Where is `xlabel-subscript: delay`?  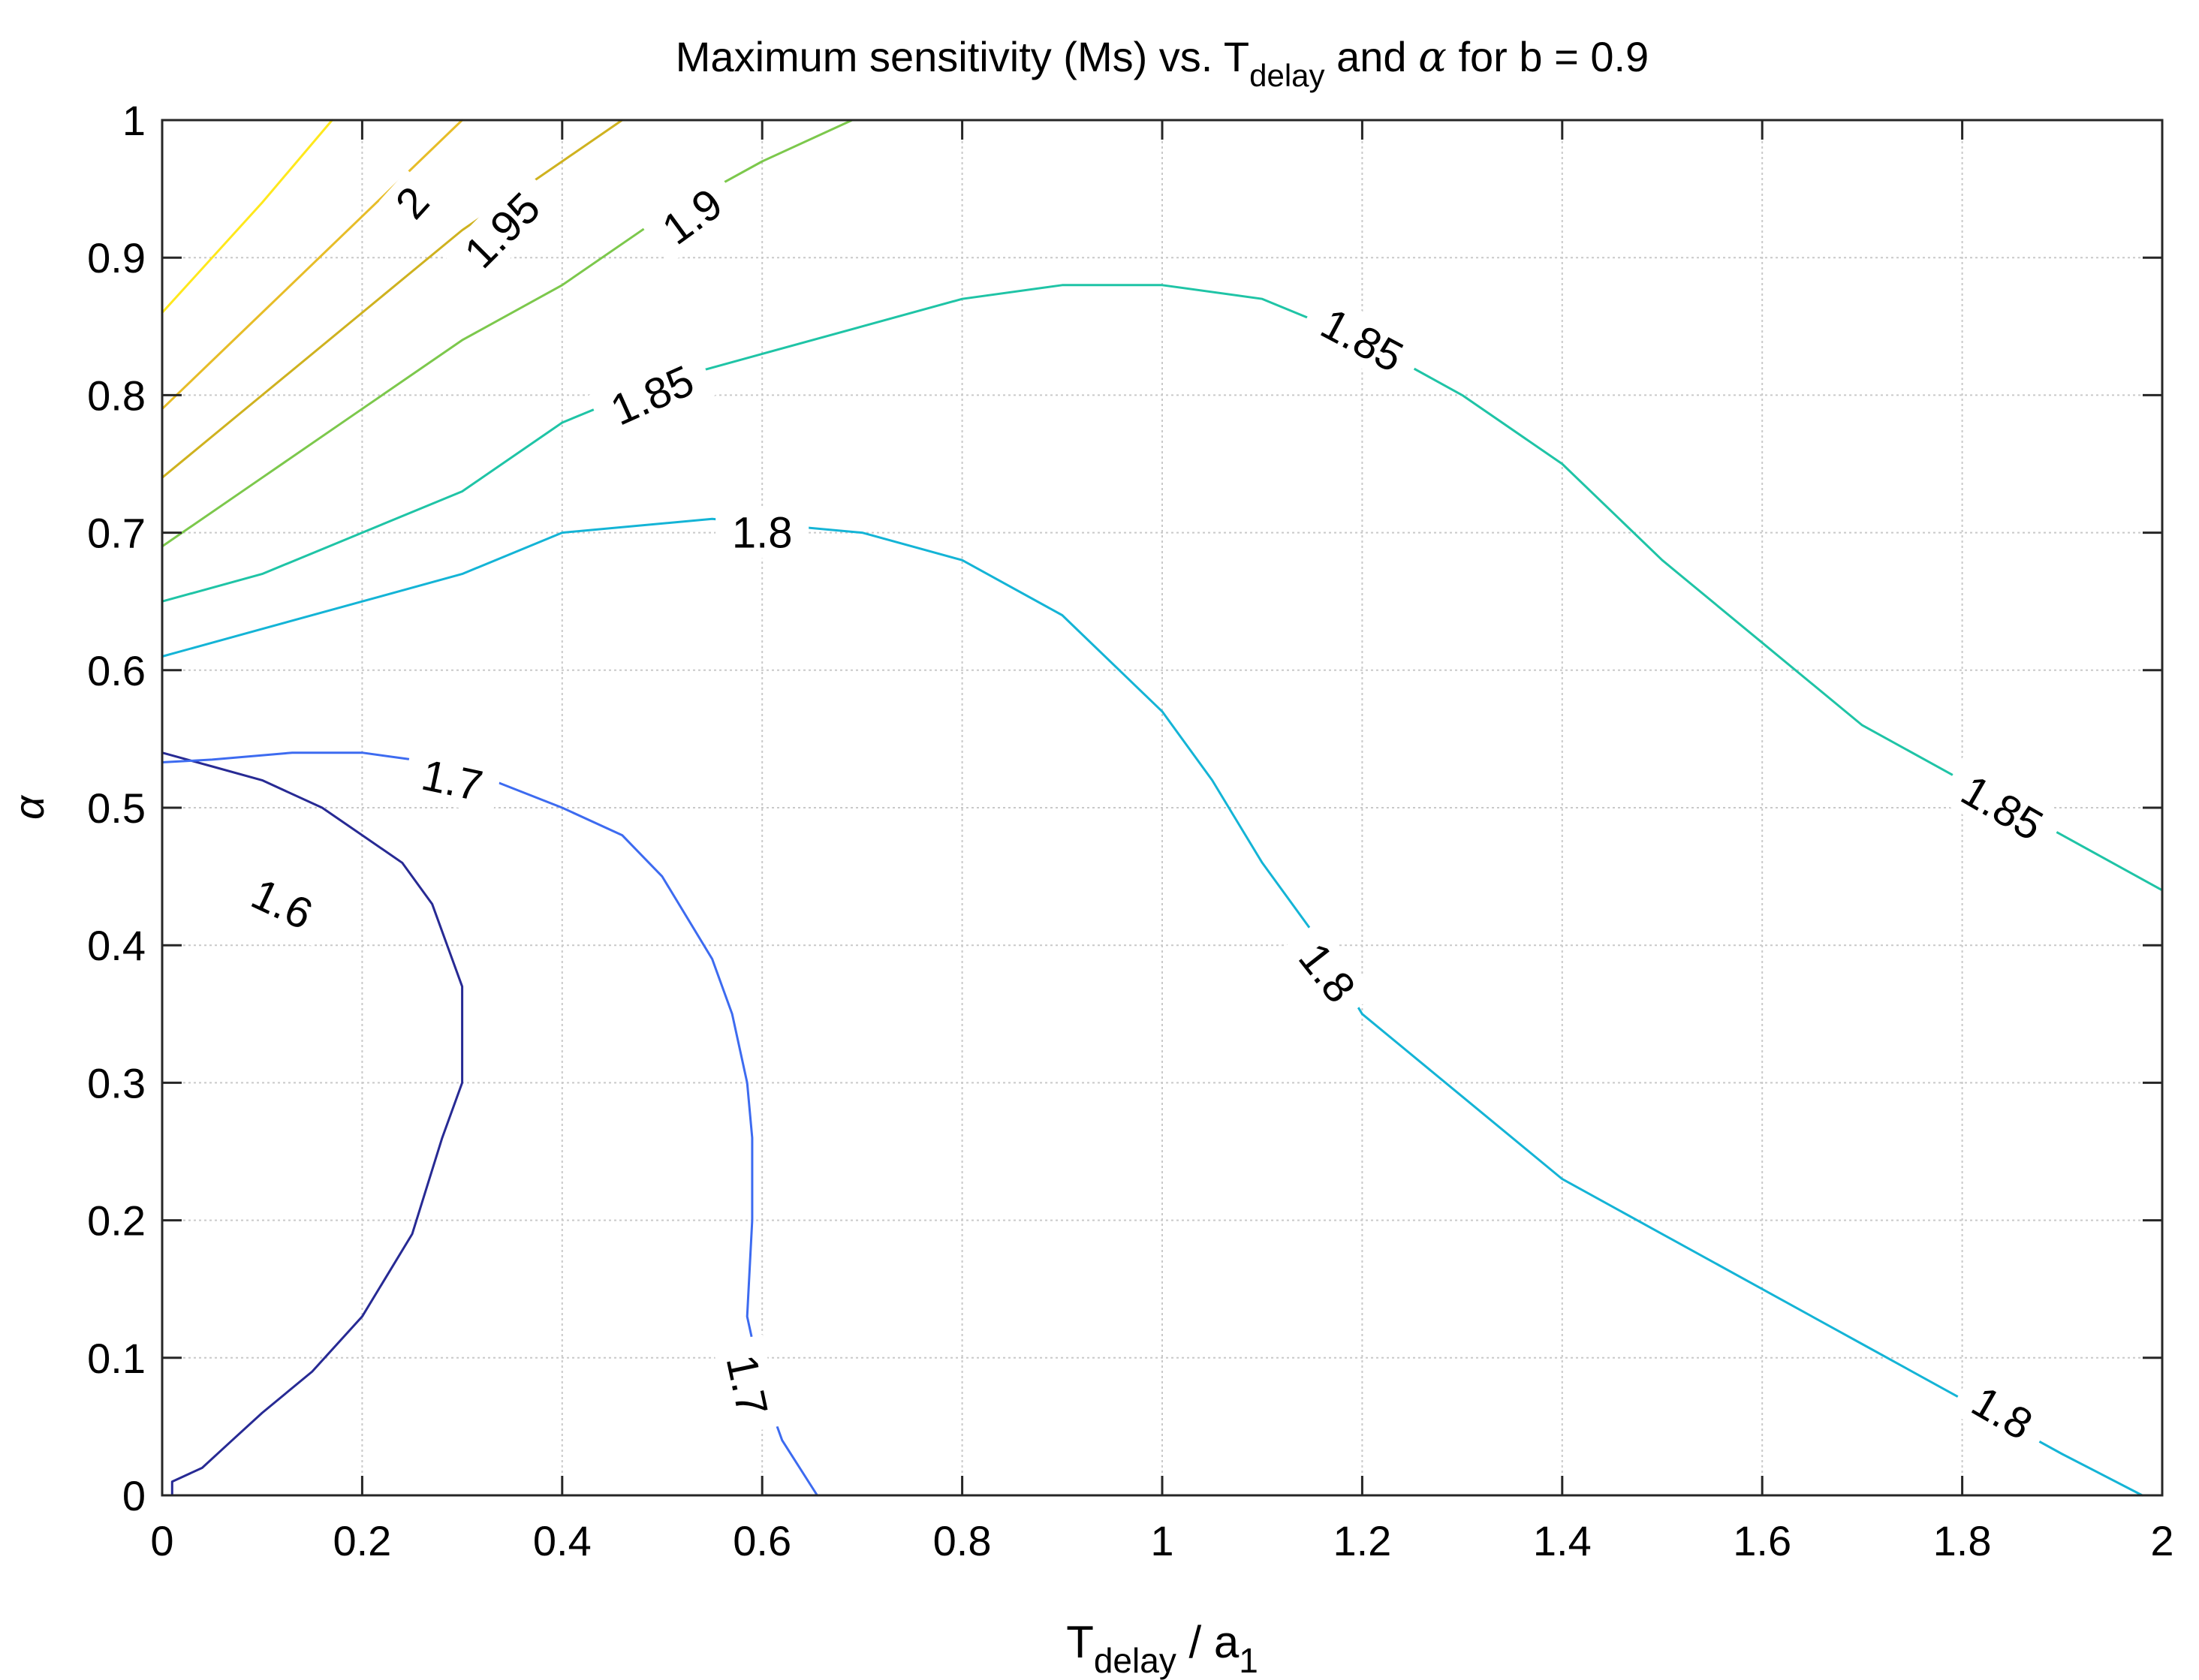 xlabel-subscript: delay is located at coordinates (1135, 1660).